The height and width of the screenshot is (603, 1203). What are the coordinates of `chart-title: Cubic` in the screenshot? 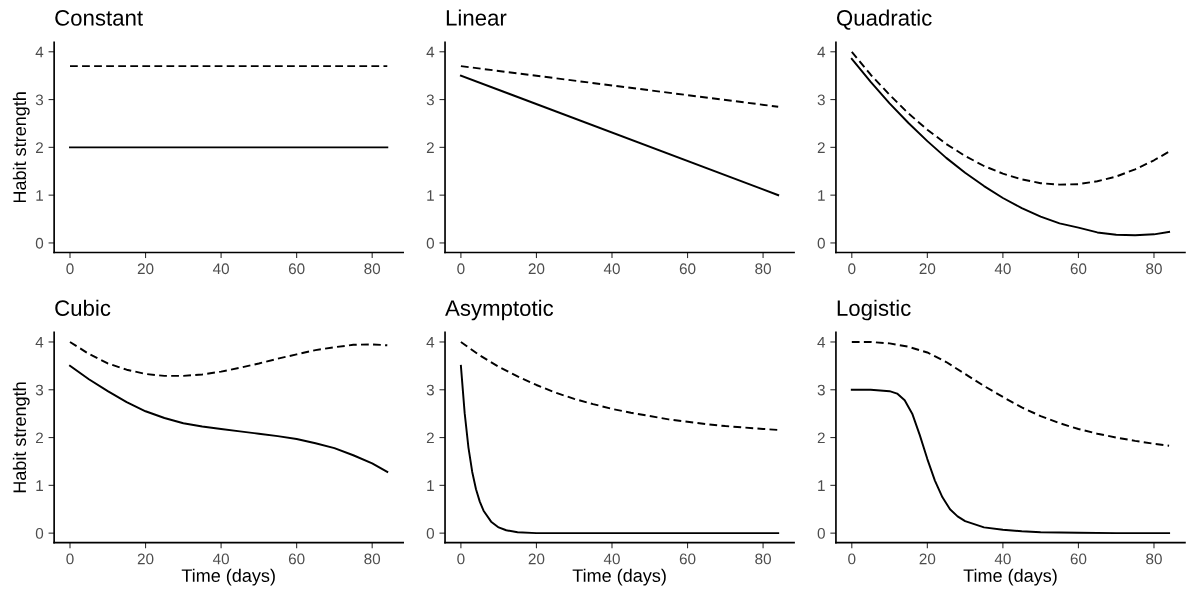 It's located at (83, 307).